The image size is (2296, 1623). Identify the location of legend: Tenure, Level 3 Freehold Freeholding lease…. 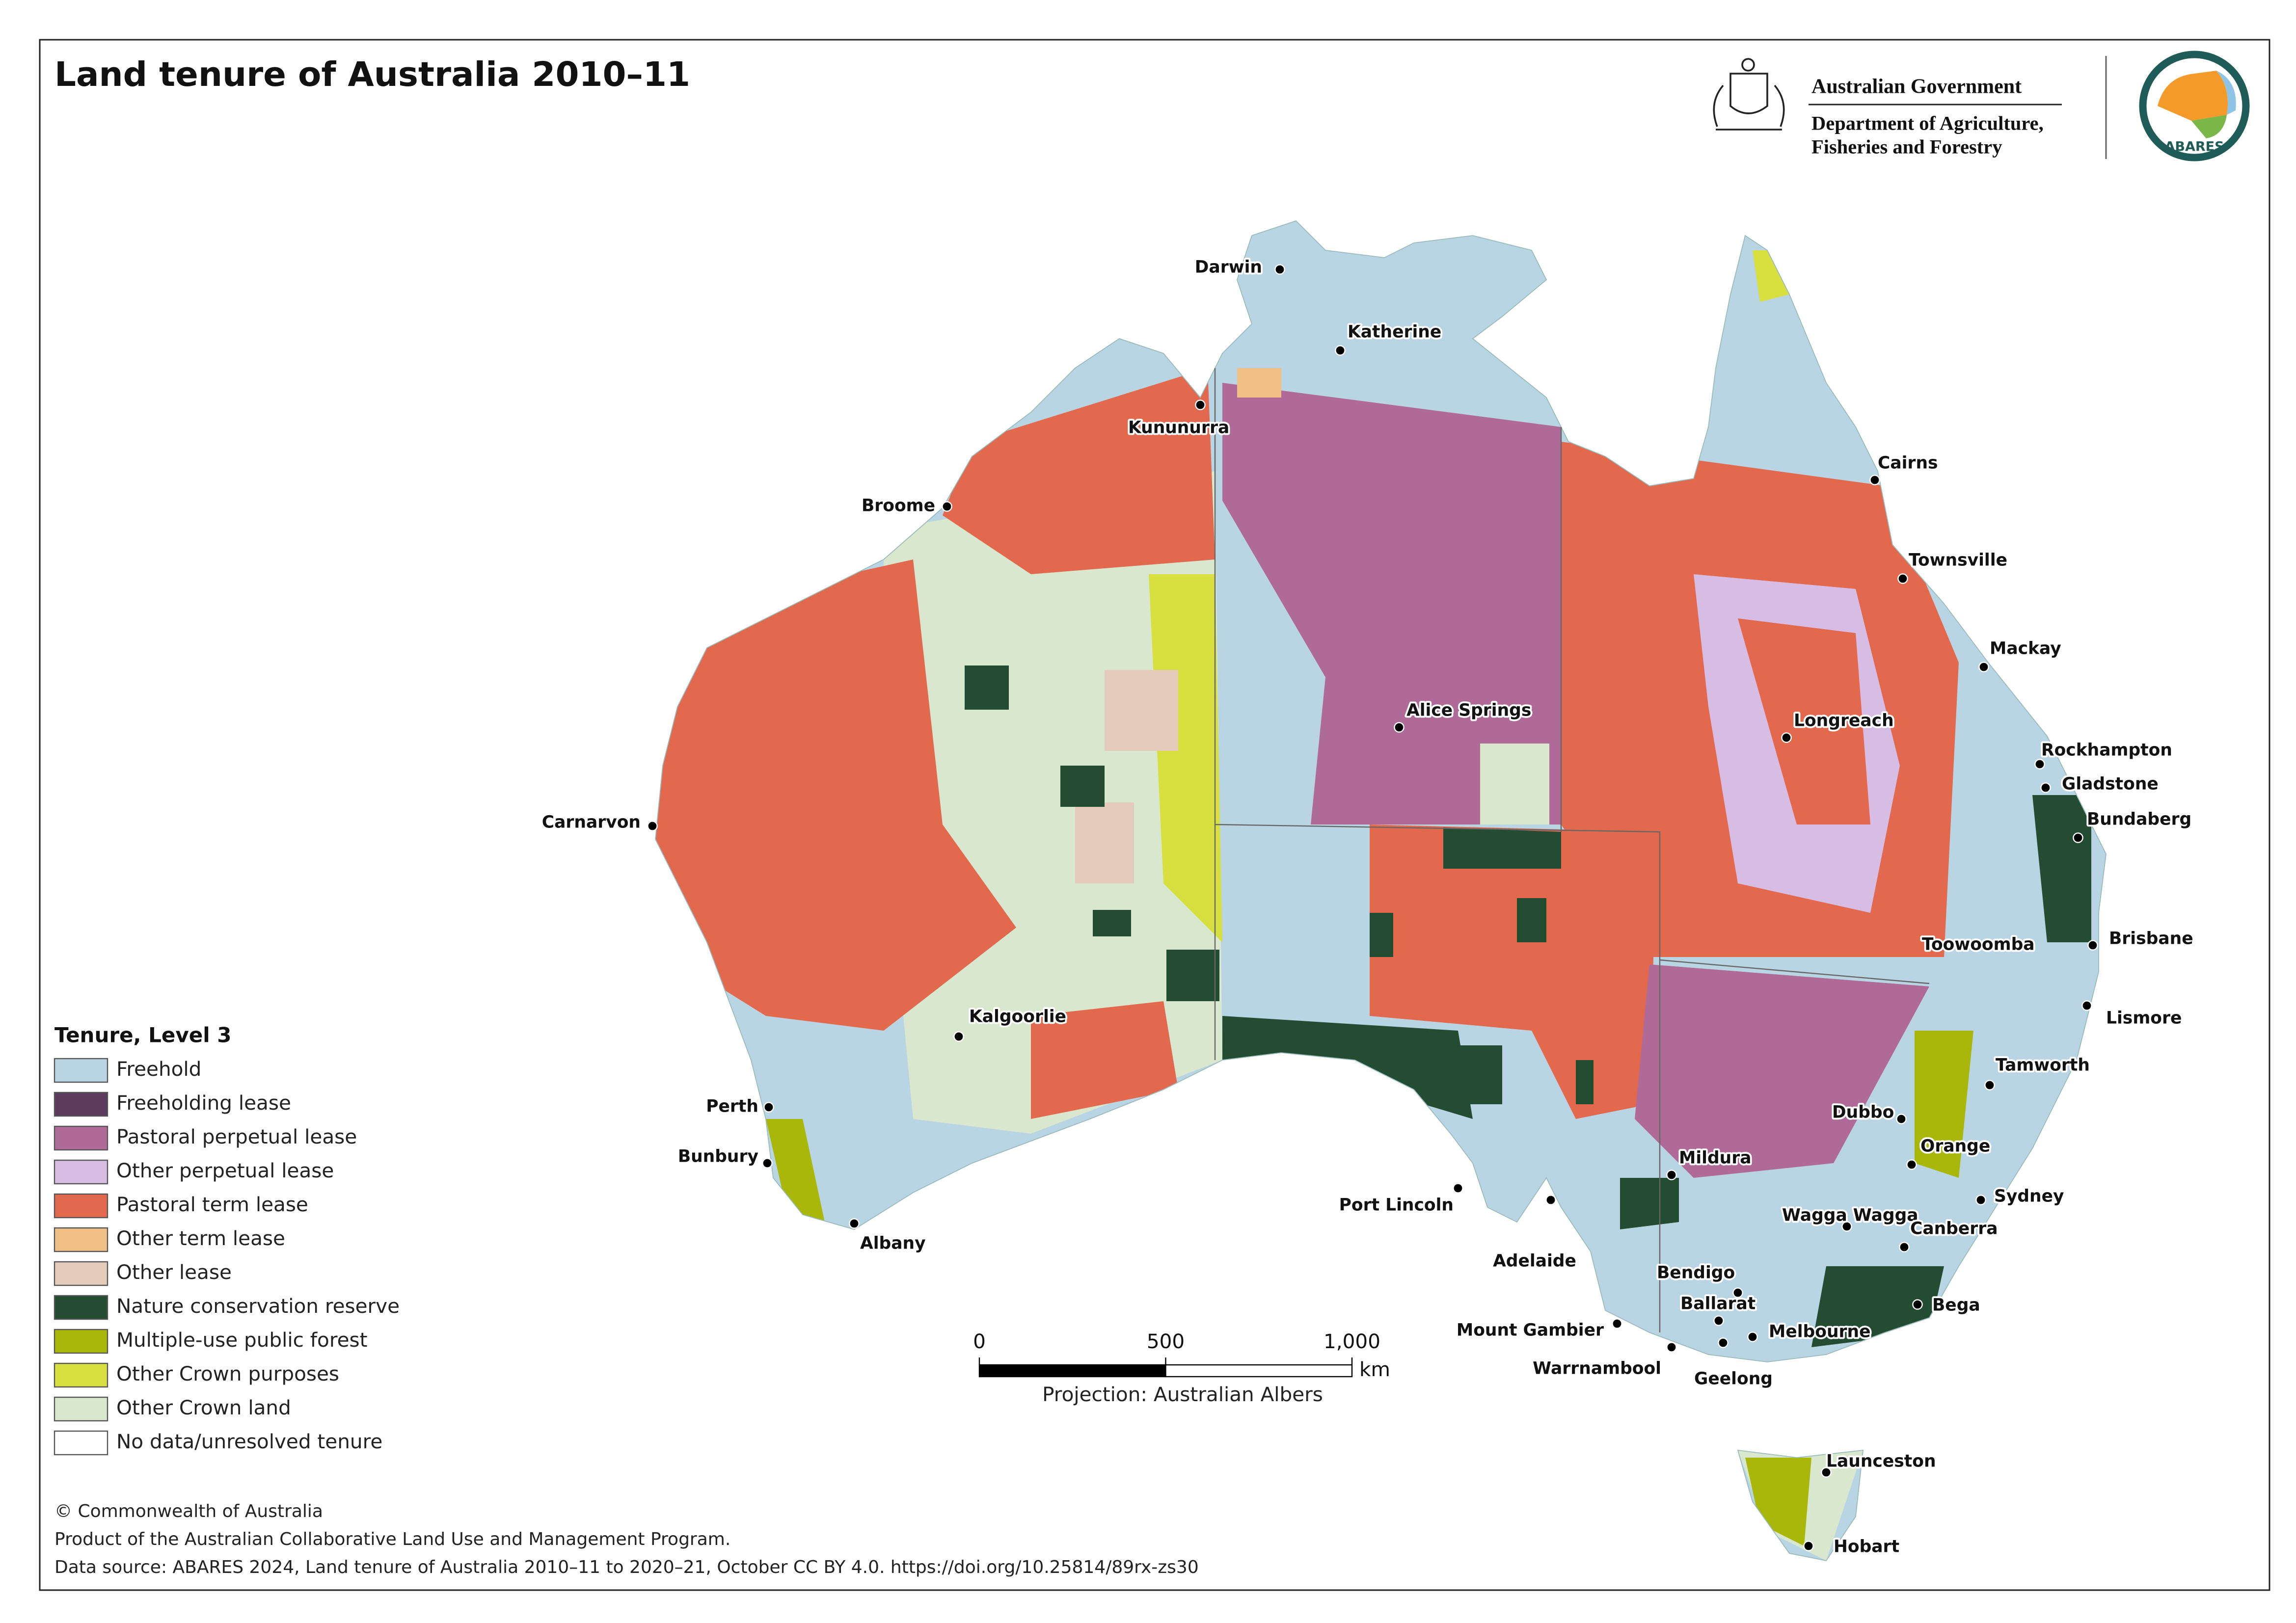
(227, 1239).